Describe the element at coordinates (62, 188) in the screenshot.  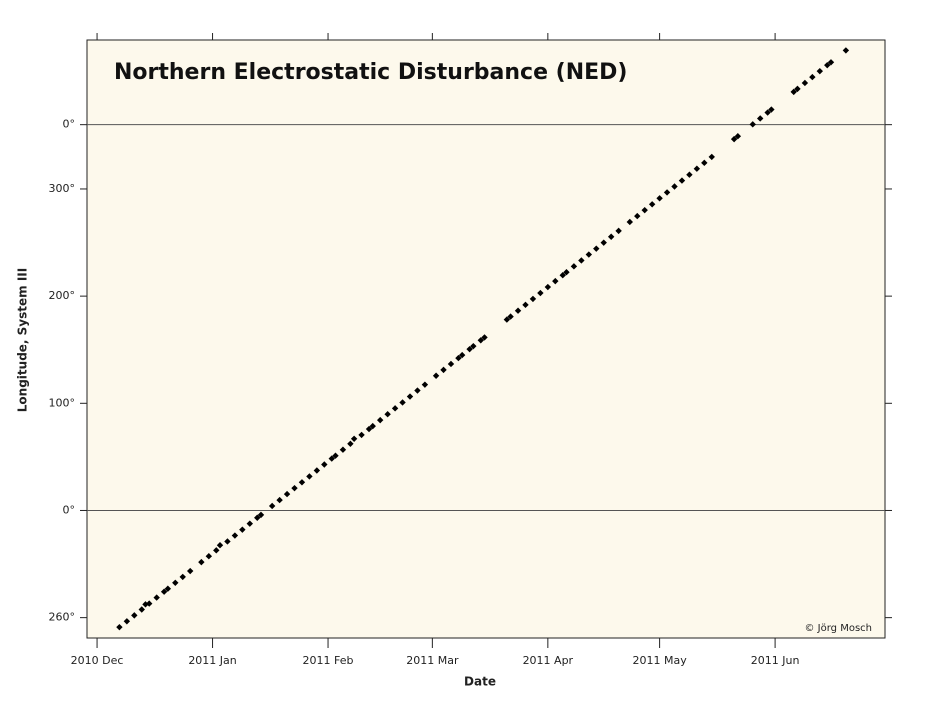
I see `y-tick-label: 300°` at that location.